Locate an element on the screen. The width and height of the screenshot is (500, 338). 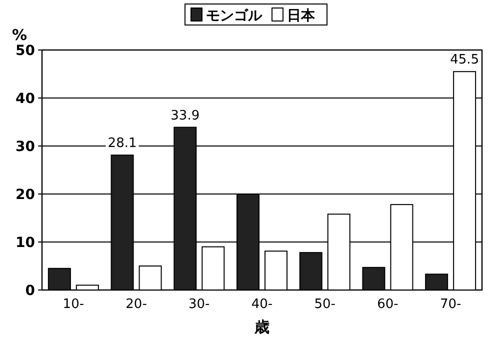
y-axis-title: % is located at coordinates (20, 35).